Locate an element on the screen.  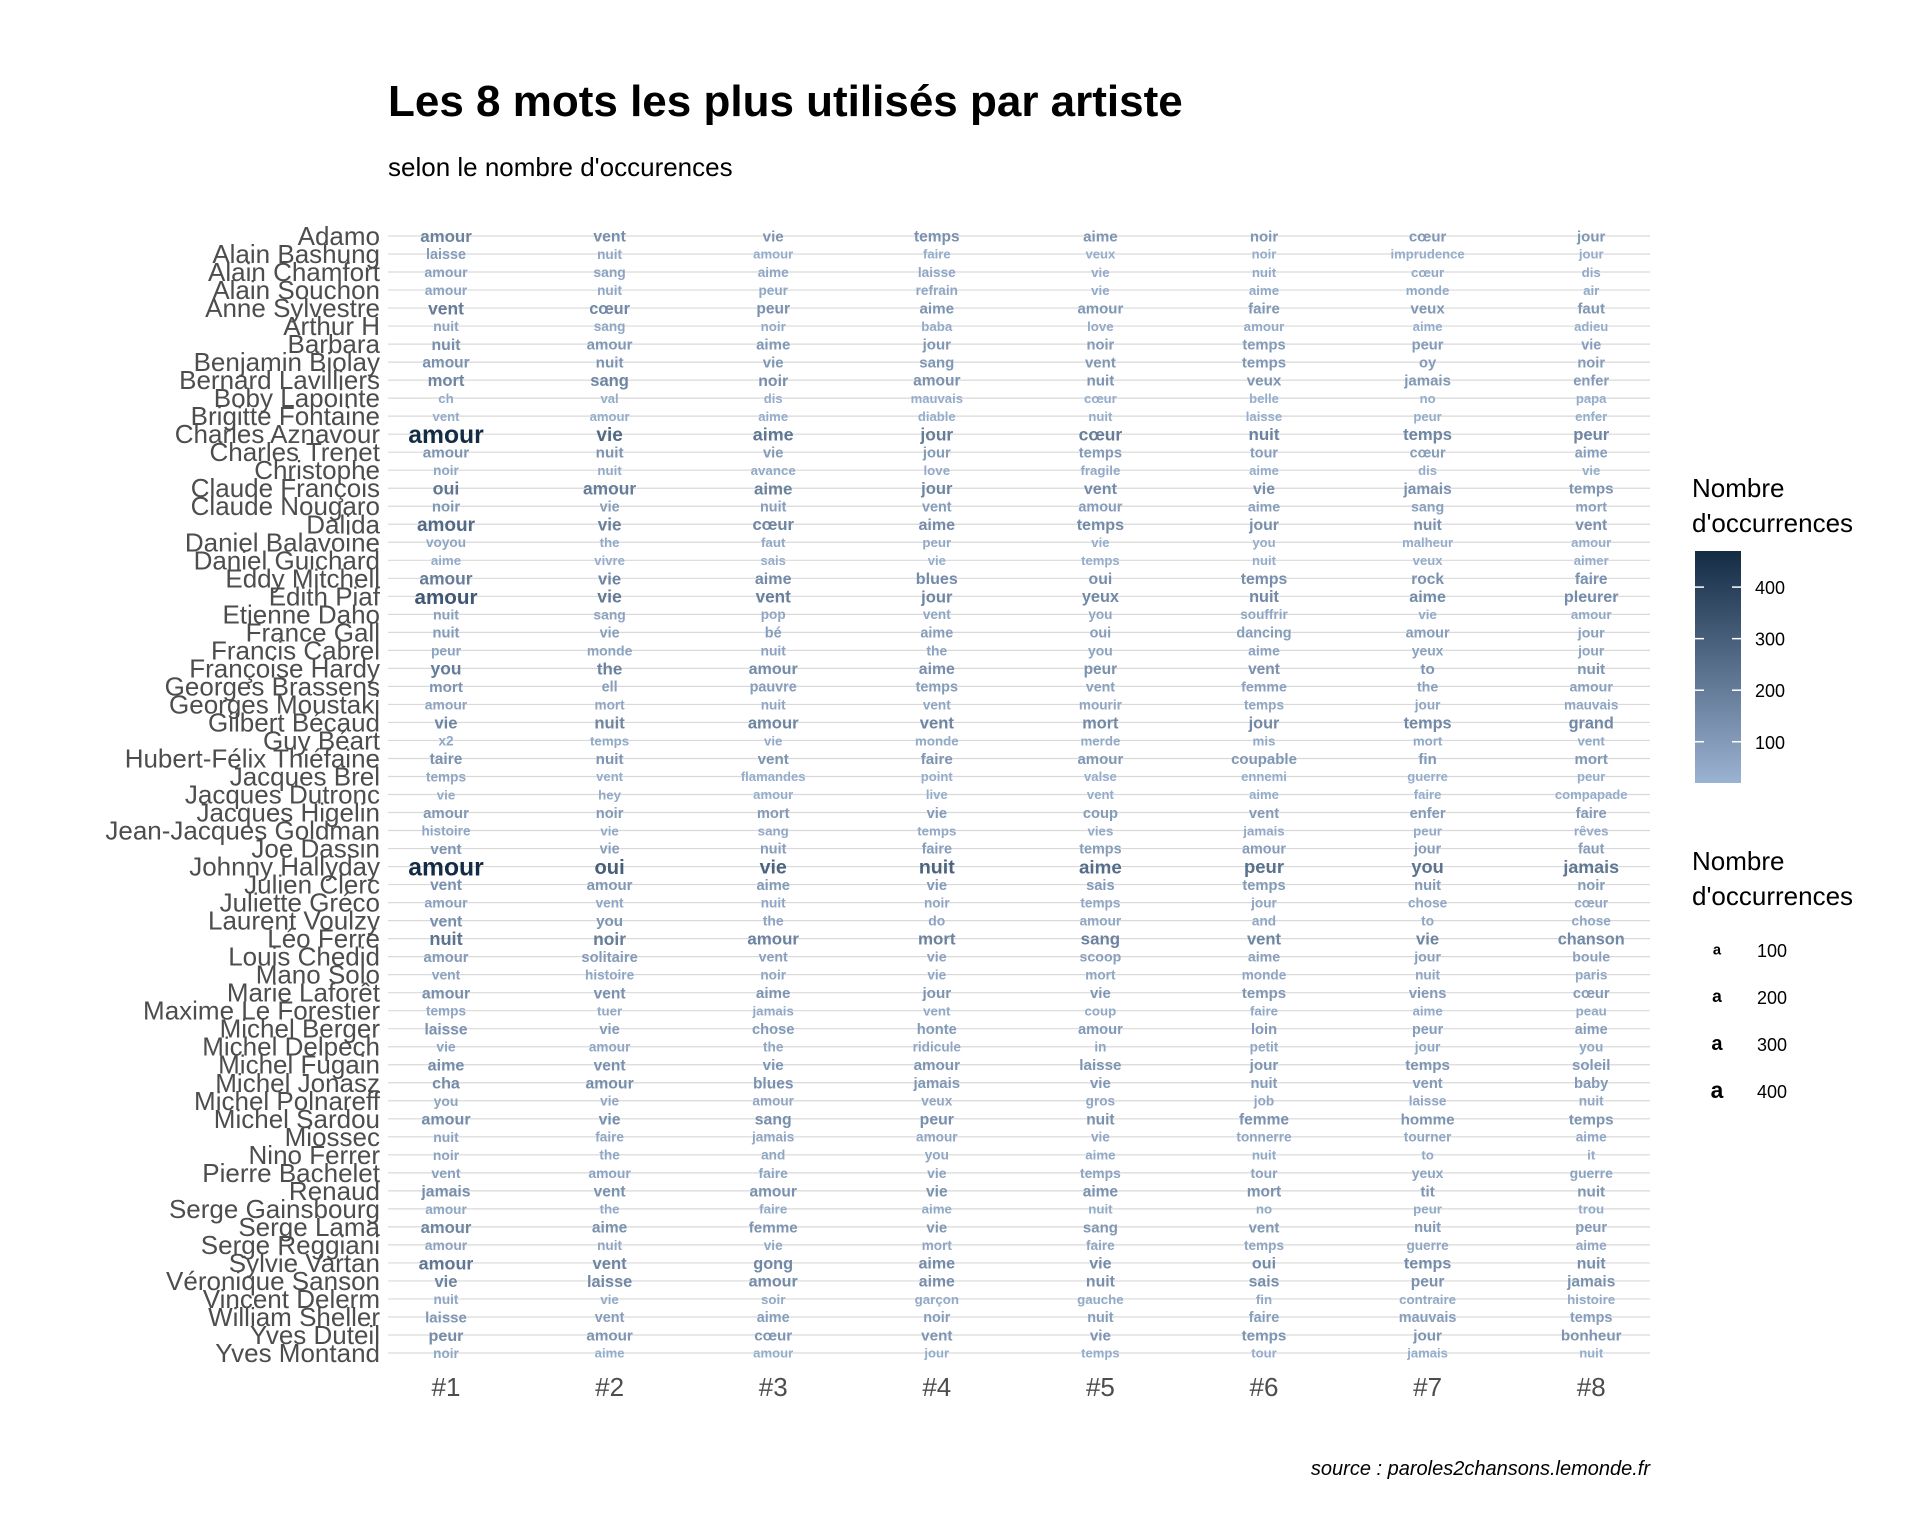
word-cell: mauvais is located at coordinates (1428, 1318).